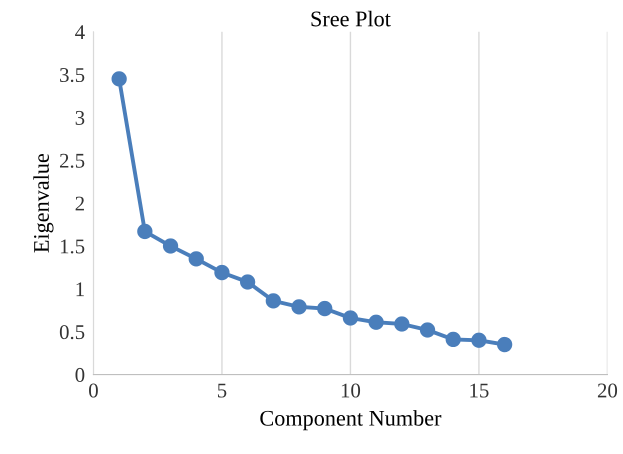 This screenshot has height=454, width=623. Describe the element at coordinates (351, 18) in the screenshot. I see `chart-title: Sree Plot` at that location.